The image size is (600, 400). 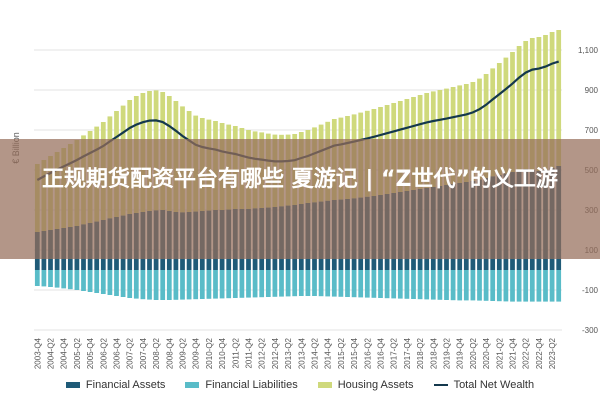 What do you see at coordinates (483, 385) in the screenshot?
I see `legend-item: Total Net Wealth` at bounding box center [483, 385].